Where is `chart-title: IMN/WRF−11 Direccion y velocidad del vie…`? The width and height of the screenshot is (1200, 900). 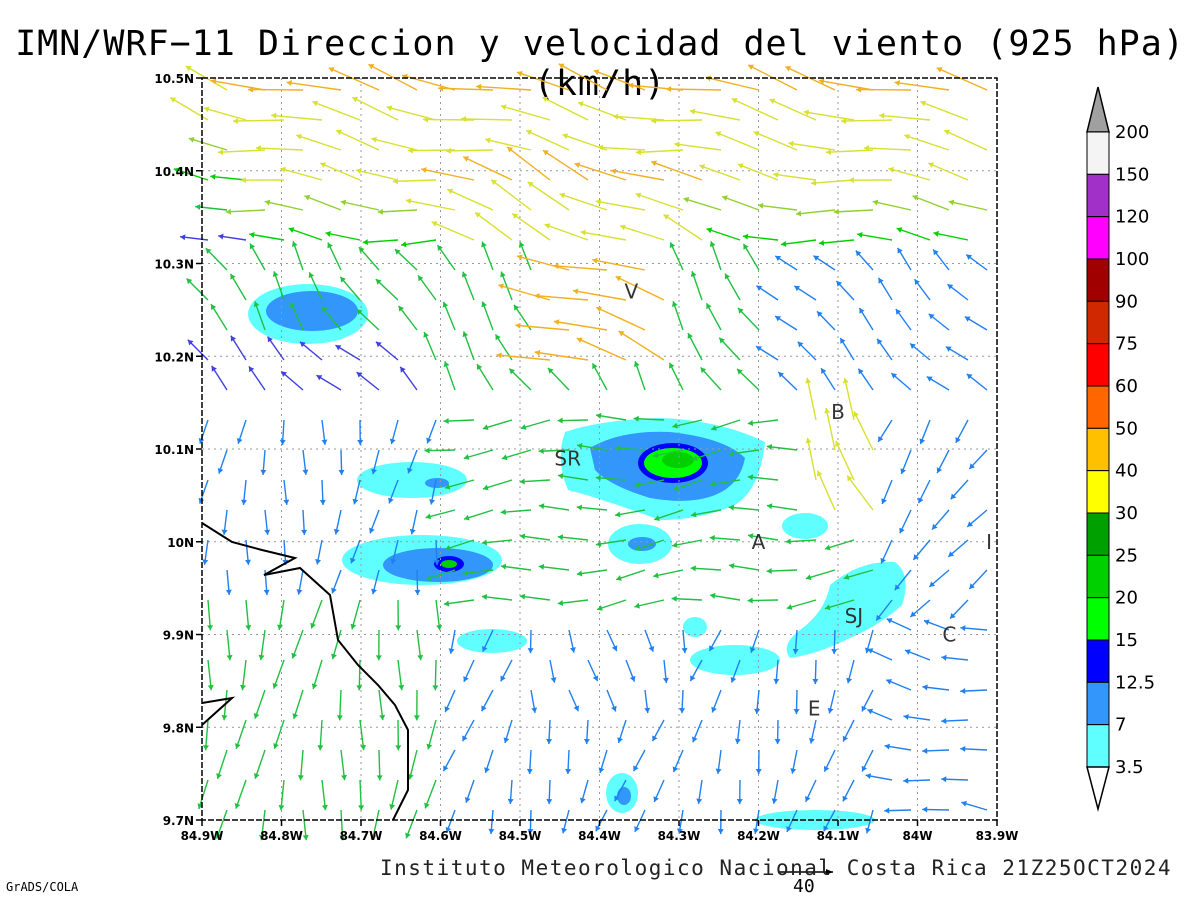 chart-title: IMN/WRF−11 Direccion y velocidad del vie… is located at coordinates (600, 64).